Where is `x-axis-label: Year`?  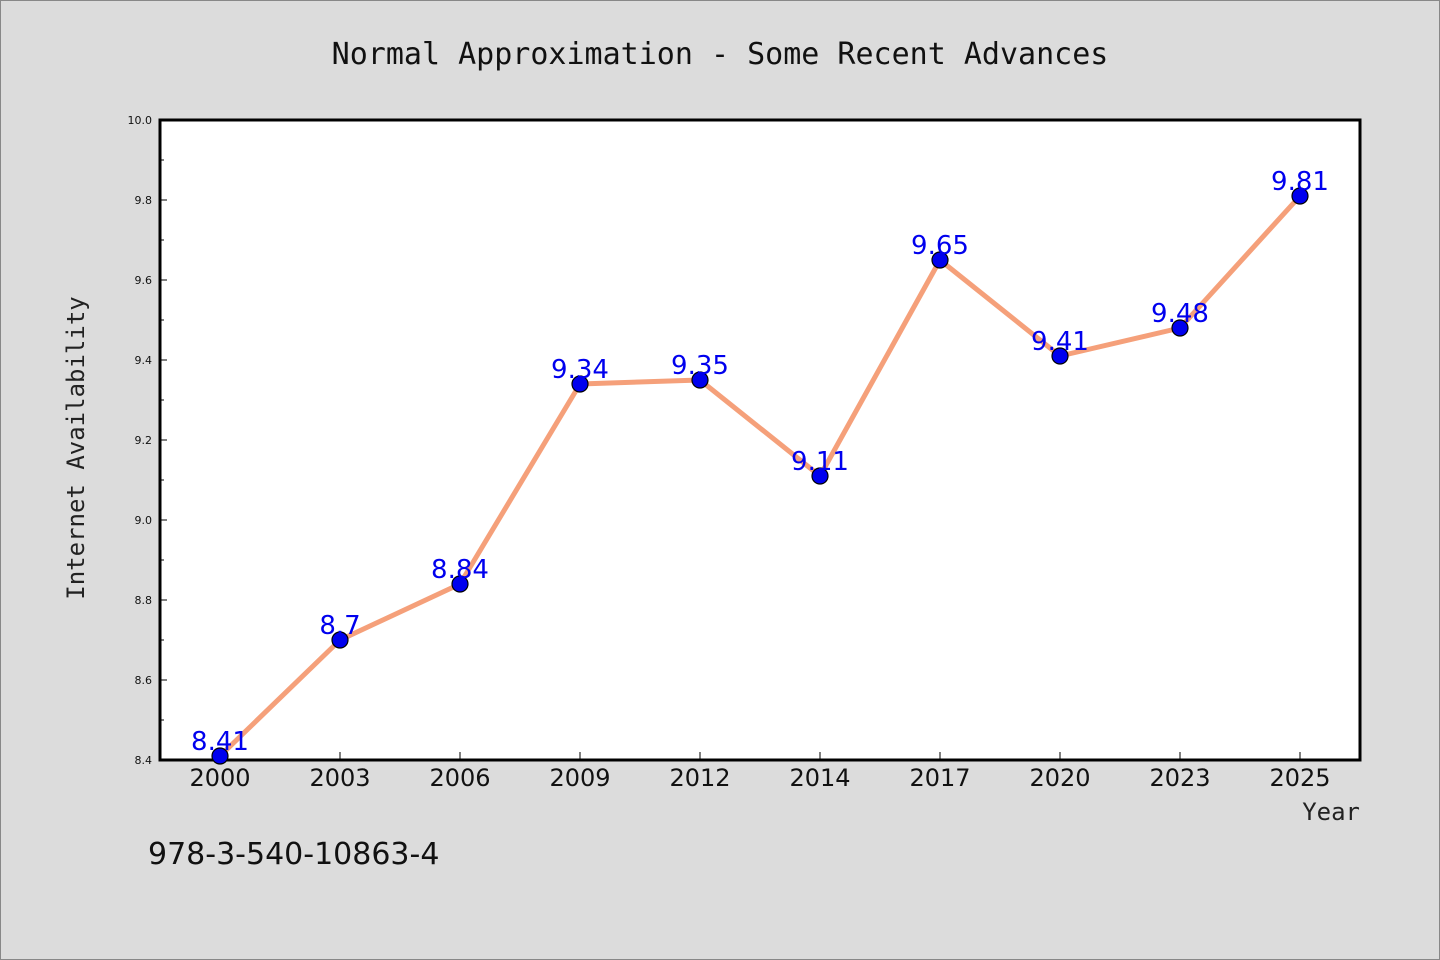
x-axis-label: Year is located at coordinates (1331, 812).